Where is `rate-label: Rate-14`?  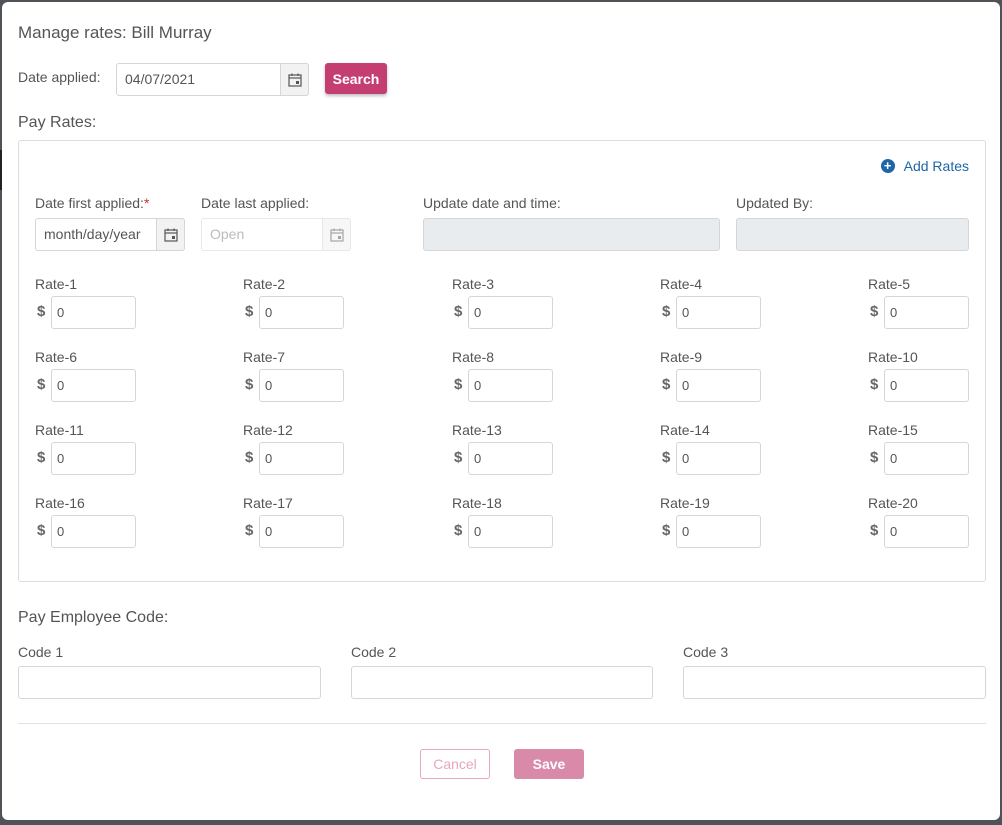 rate-label: Rate-14 is located at coordinates (685, 430).